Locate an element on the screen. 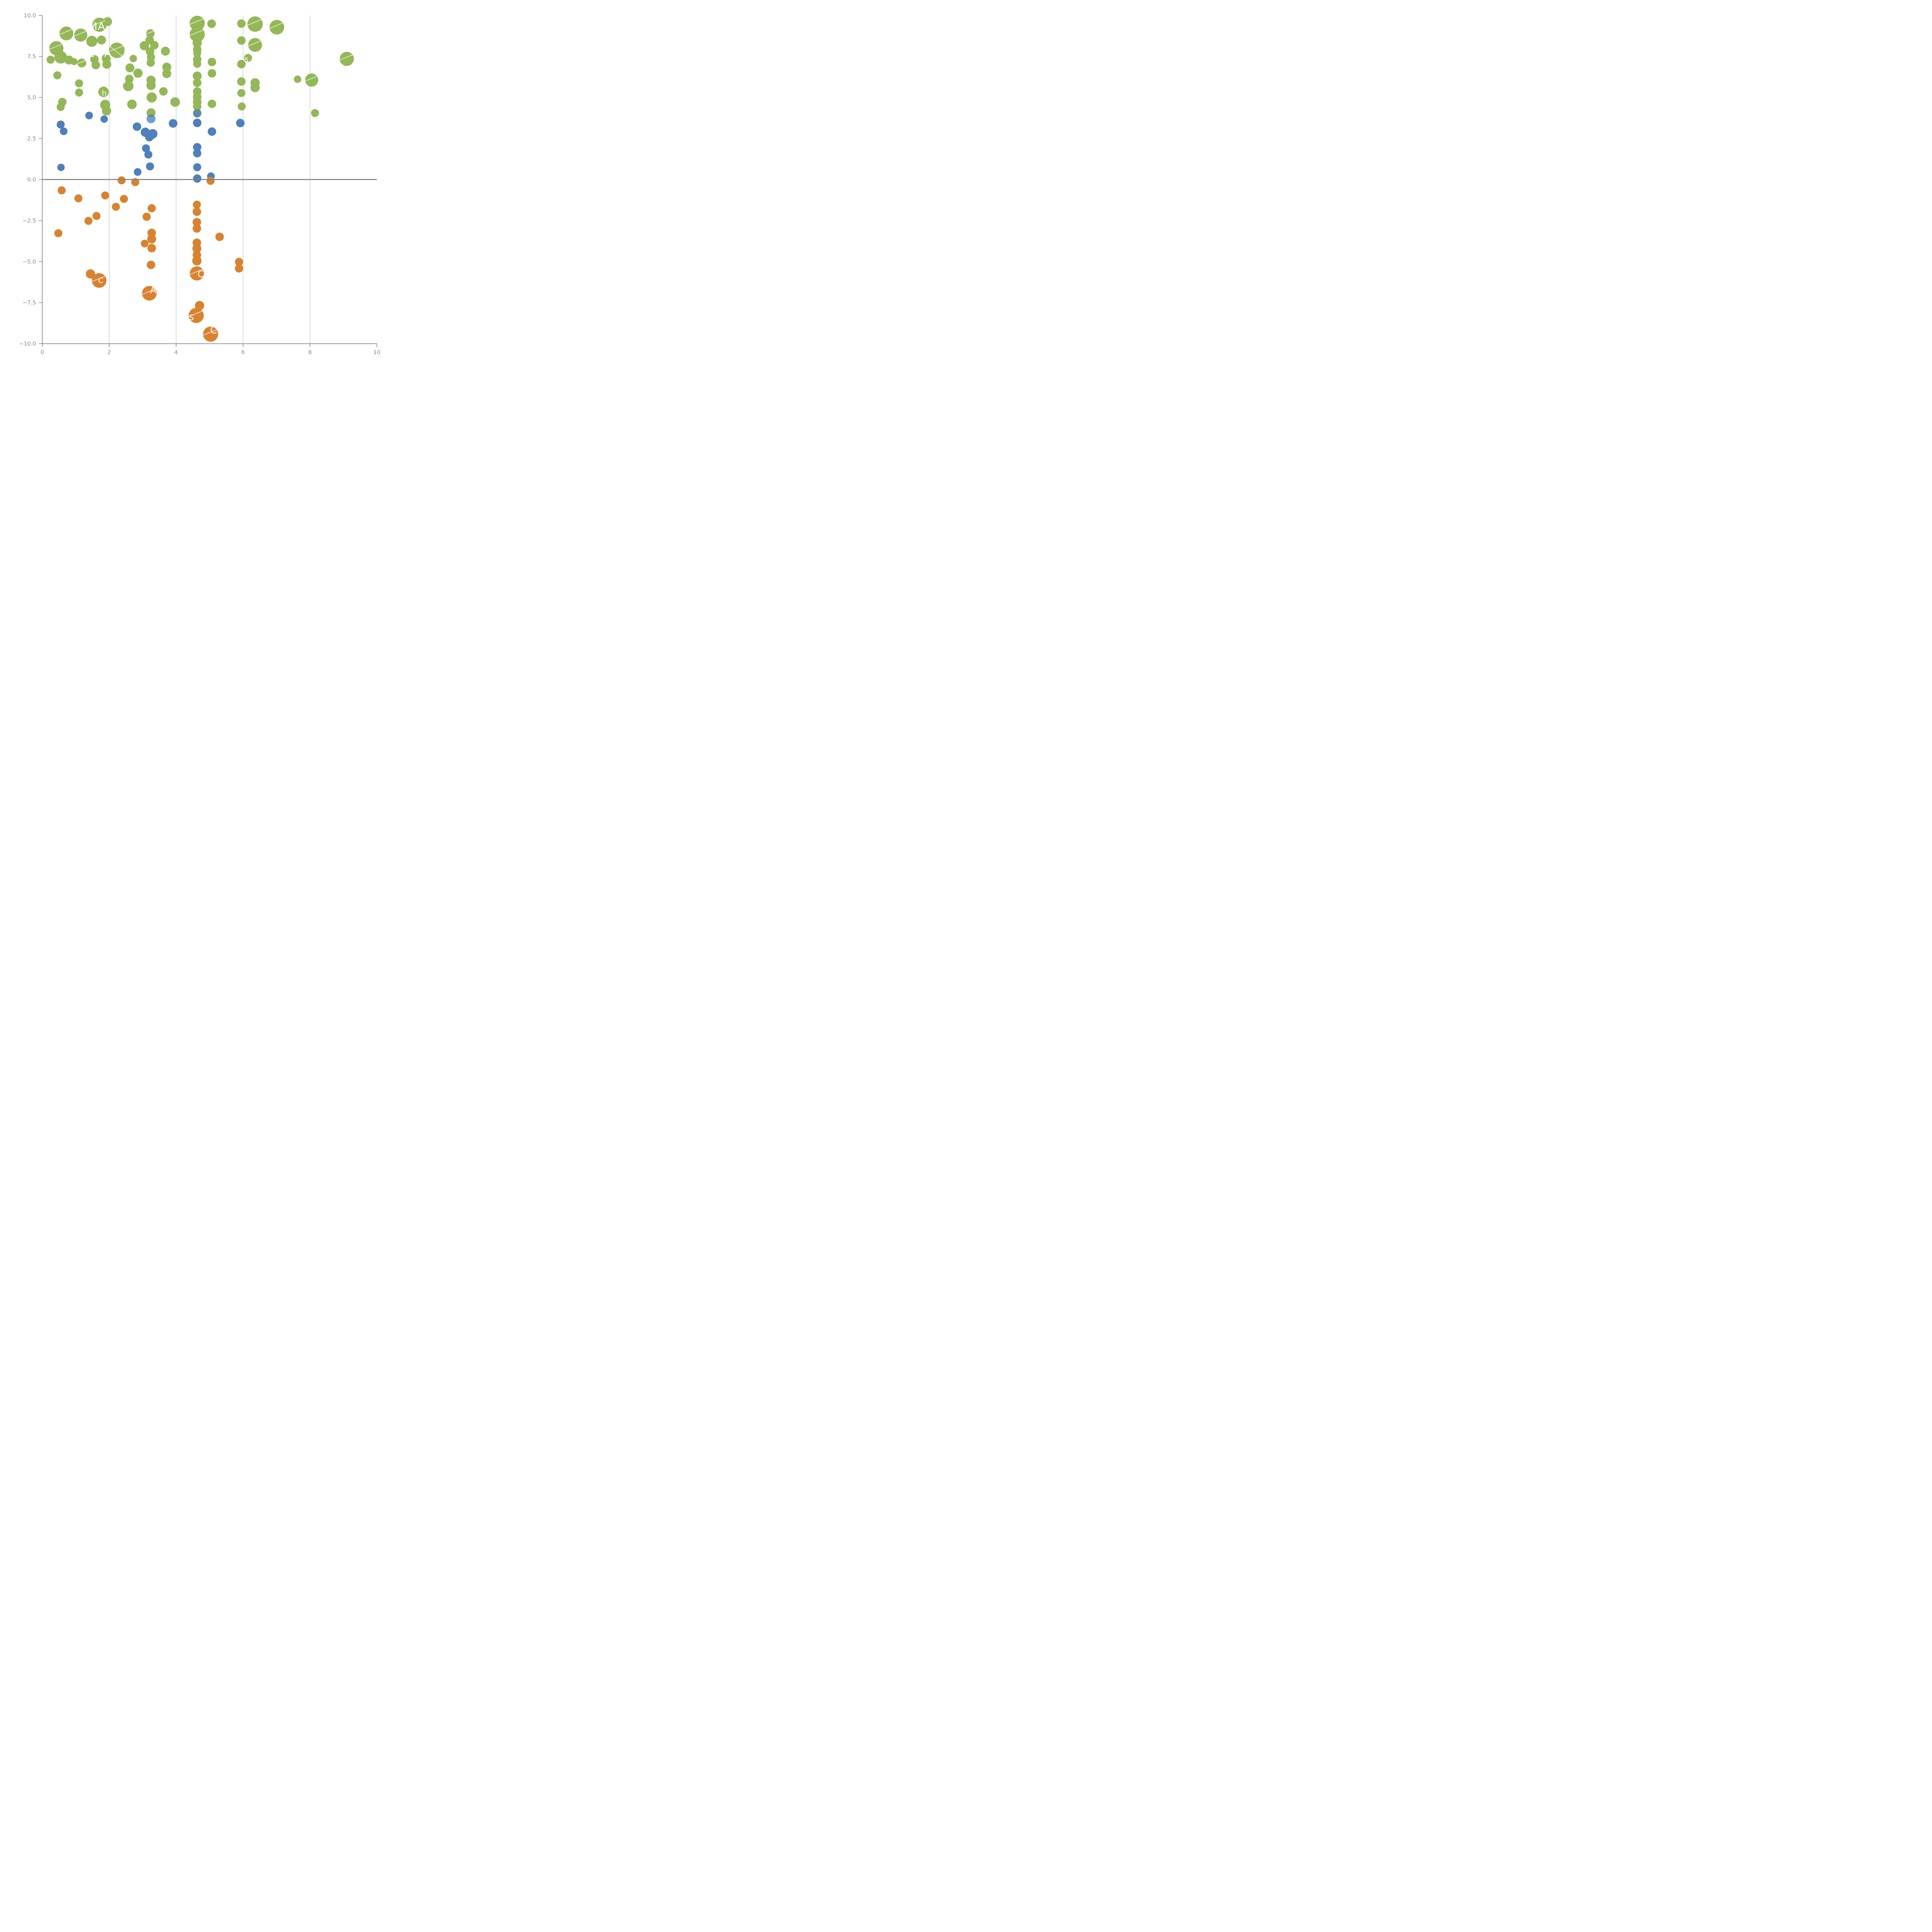 This screenshot has height=1932, width=1932. y-tick-label: −2.5 is located at coordinates (29, 221).